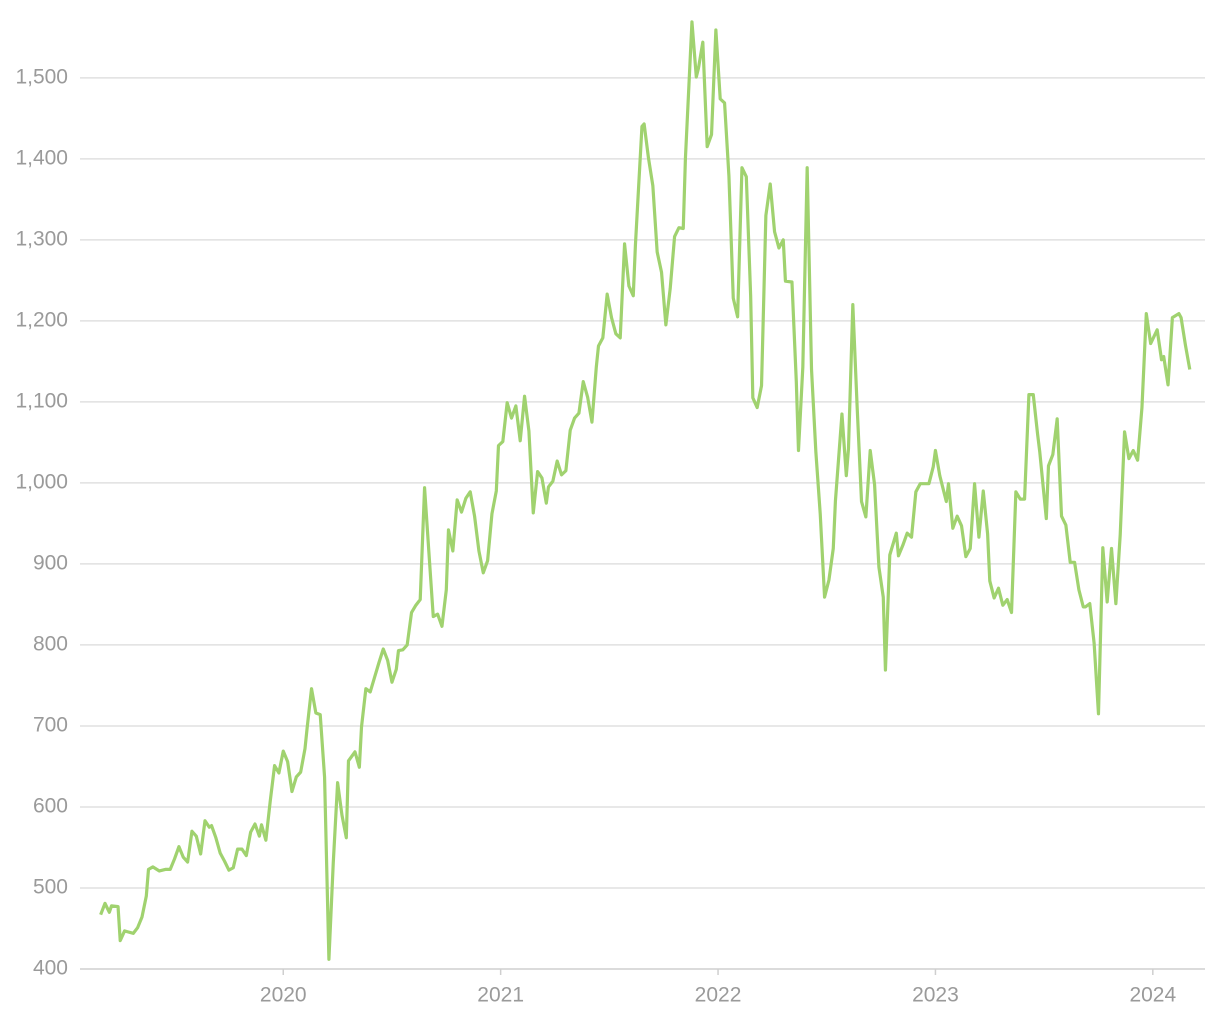 The width and height of the screenshot is (1220, 1020). I want to click on x-tick-label: 2024, so click(1152, 995).